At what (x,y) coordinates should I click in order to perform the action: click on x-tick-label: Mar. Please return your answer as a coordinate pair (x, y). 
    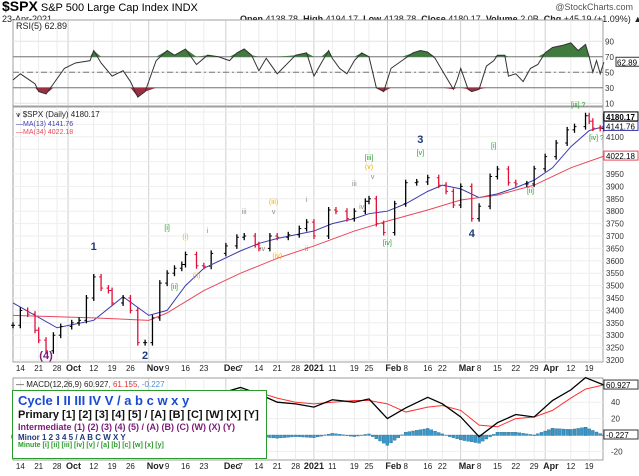
    Looking at the image, I should click on (467, 466).